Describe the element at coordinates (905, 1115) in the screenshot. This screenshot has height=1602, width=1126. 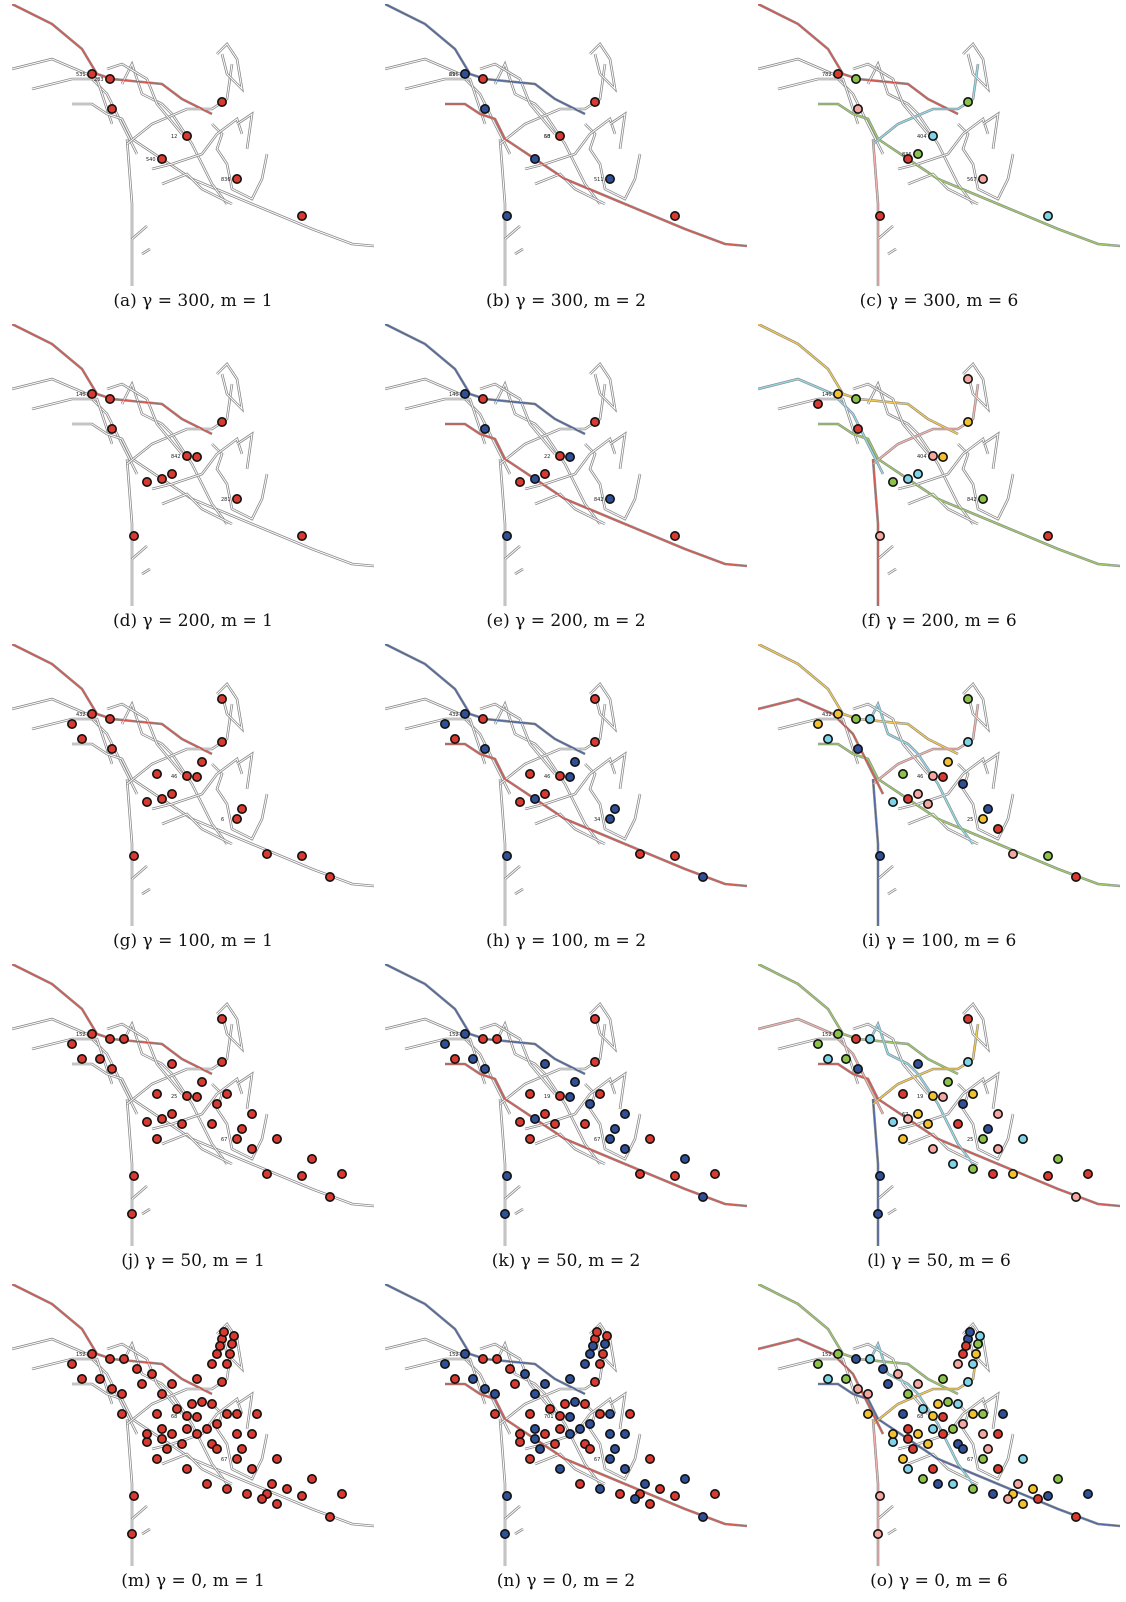
I see `stop-label: 67` at that location.